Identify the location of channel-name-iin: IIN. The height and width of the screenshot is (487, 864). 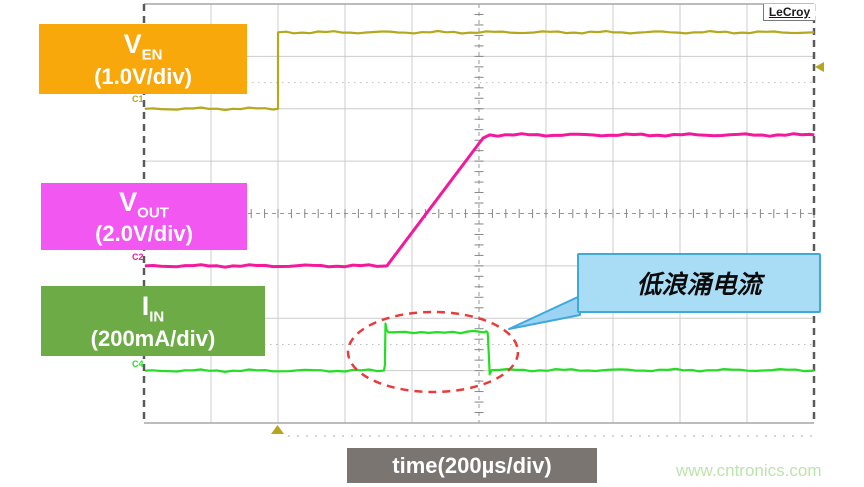
(153, 308).